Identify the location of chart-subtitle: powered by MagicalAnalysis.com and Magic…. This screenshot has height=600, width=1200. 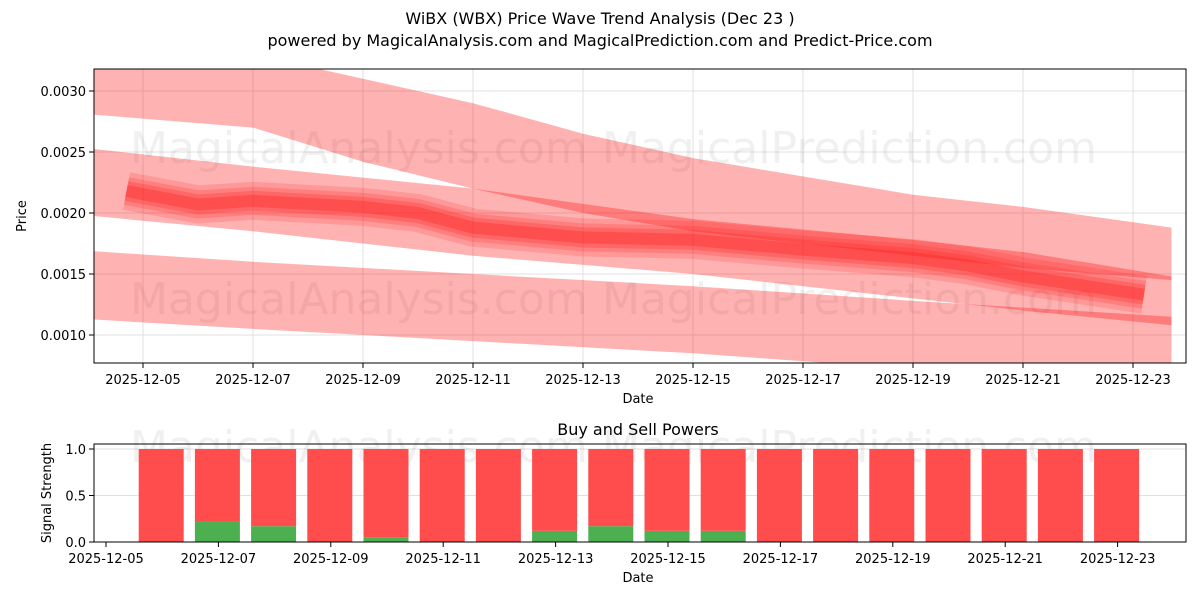
(600, 40).